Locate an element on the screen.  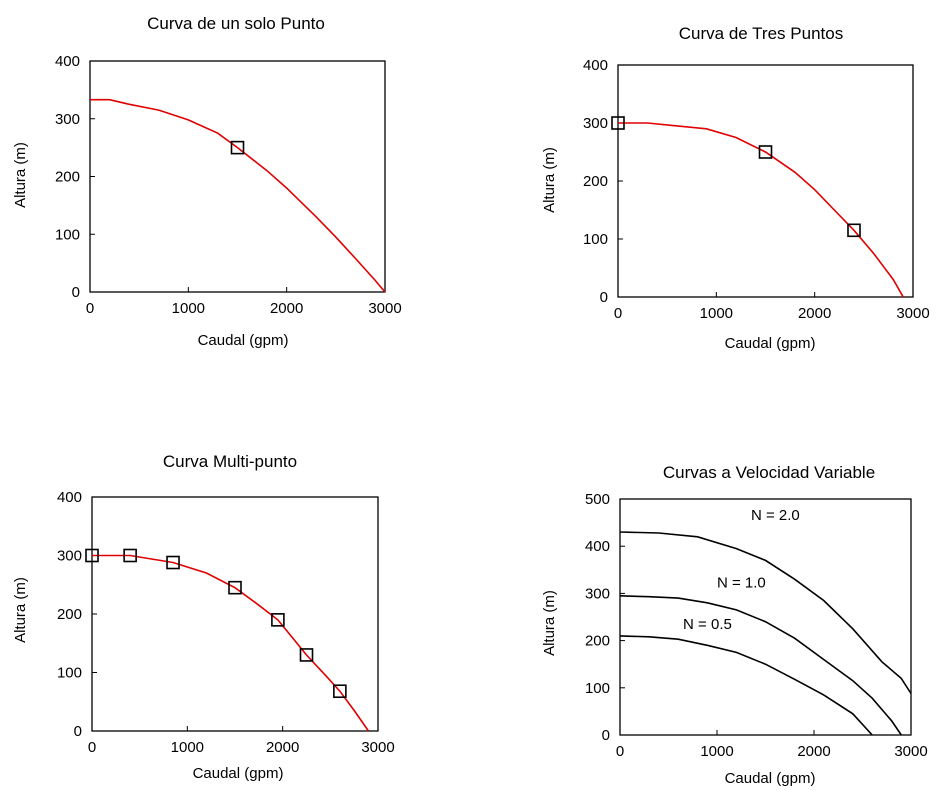
chart-title: Curva de un solo Punto is located at coordinates (236, 23).